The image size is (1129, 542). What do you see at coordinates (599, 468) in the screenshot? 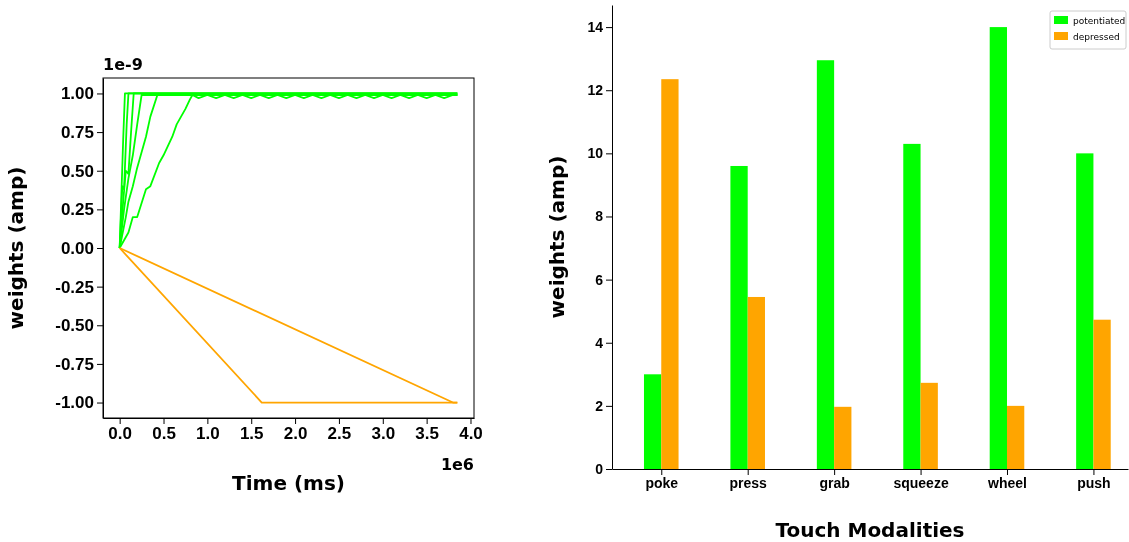
I see `y-tick-label: 0` at bounding box center [599, 468].